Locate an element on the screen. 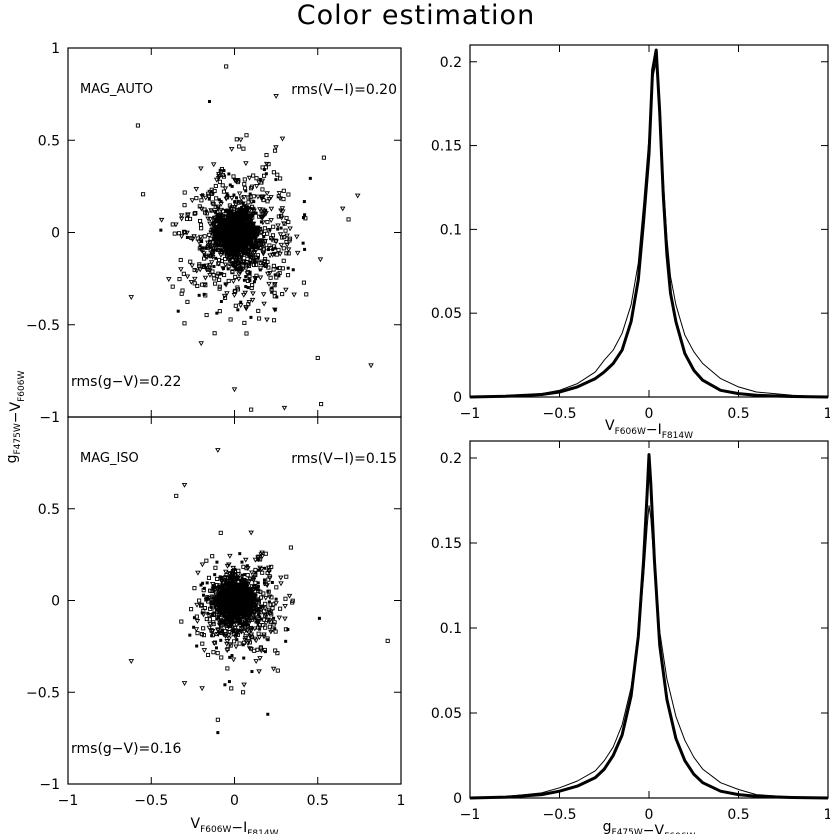  x-tick-label: 1 is located at coordinates (401, 801).